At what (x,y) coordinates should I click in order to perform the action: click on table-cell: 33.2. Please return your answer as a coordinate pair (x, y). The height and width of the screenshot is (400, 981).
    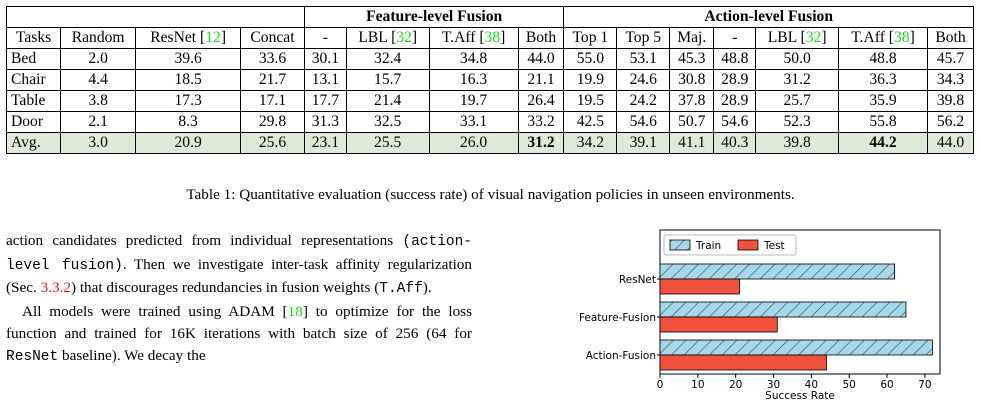
    Looking at the image, I should click on (541, 122).